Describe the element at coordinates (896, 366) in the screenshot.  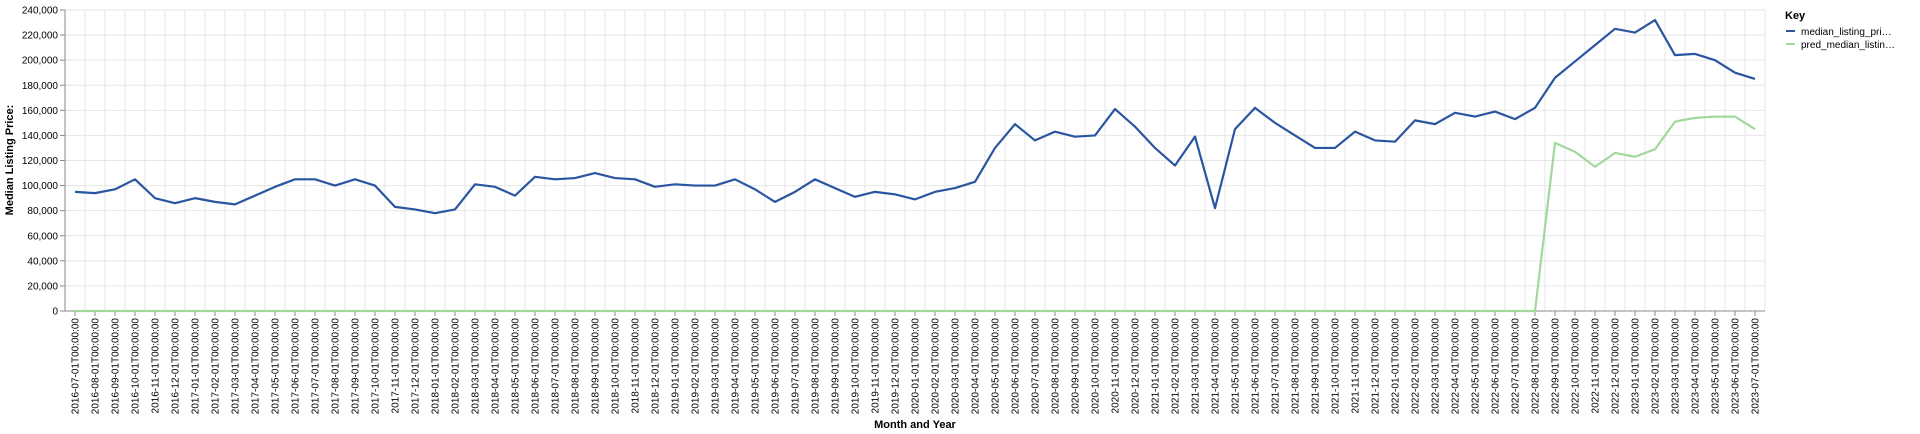
I see `x-tick-label: 2019-12-01T00:00:00` at that location.